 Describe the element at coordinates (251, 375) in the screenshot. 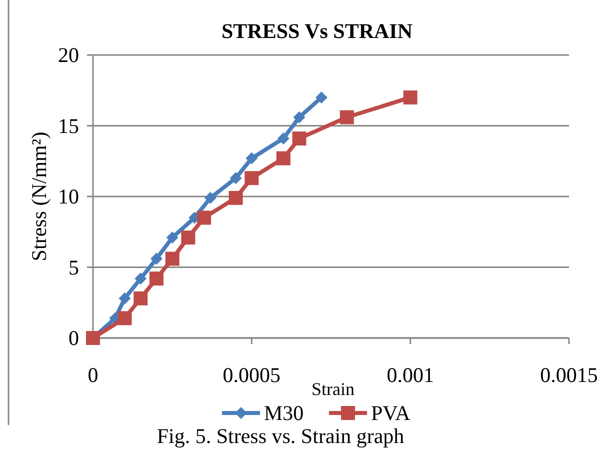

I see `x-tick-label: 0.0005` at that location.